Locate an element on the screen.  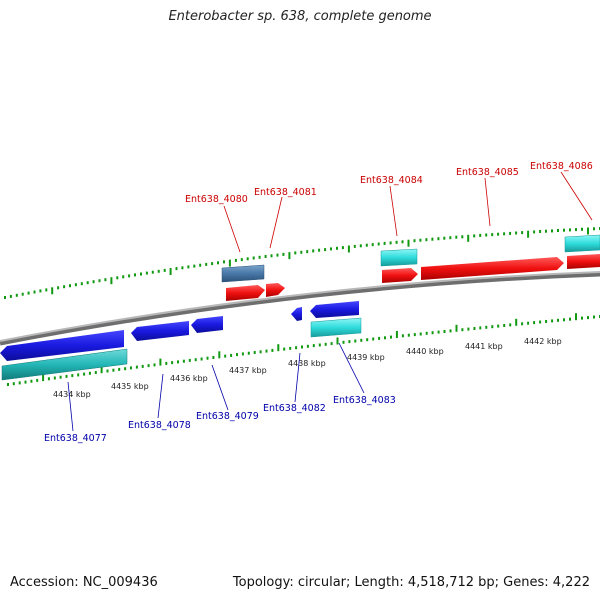
label-4078: Ent638_4078 is located at coordinates (159, 425).